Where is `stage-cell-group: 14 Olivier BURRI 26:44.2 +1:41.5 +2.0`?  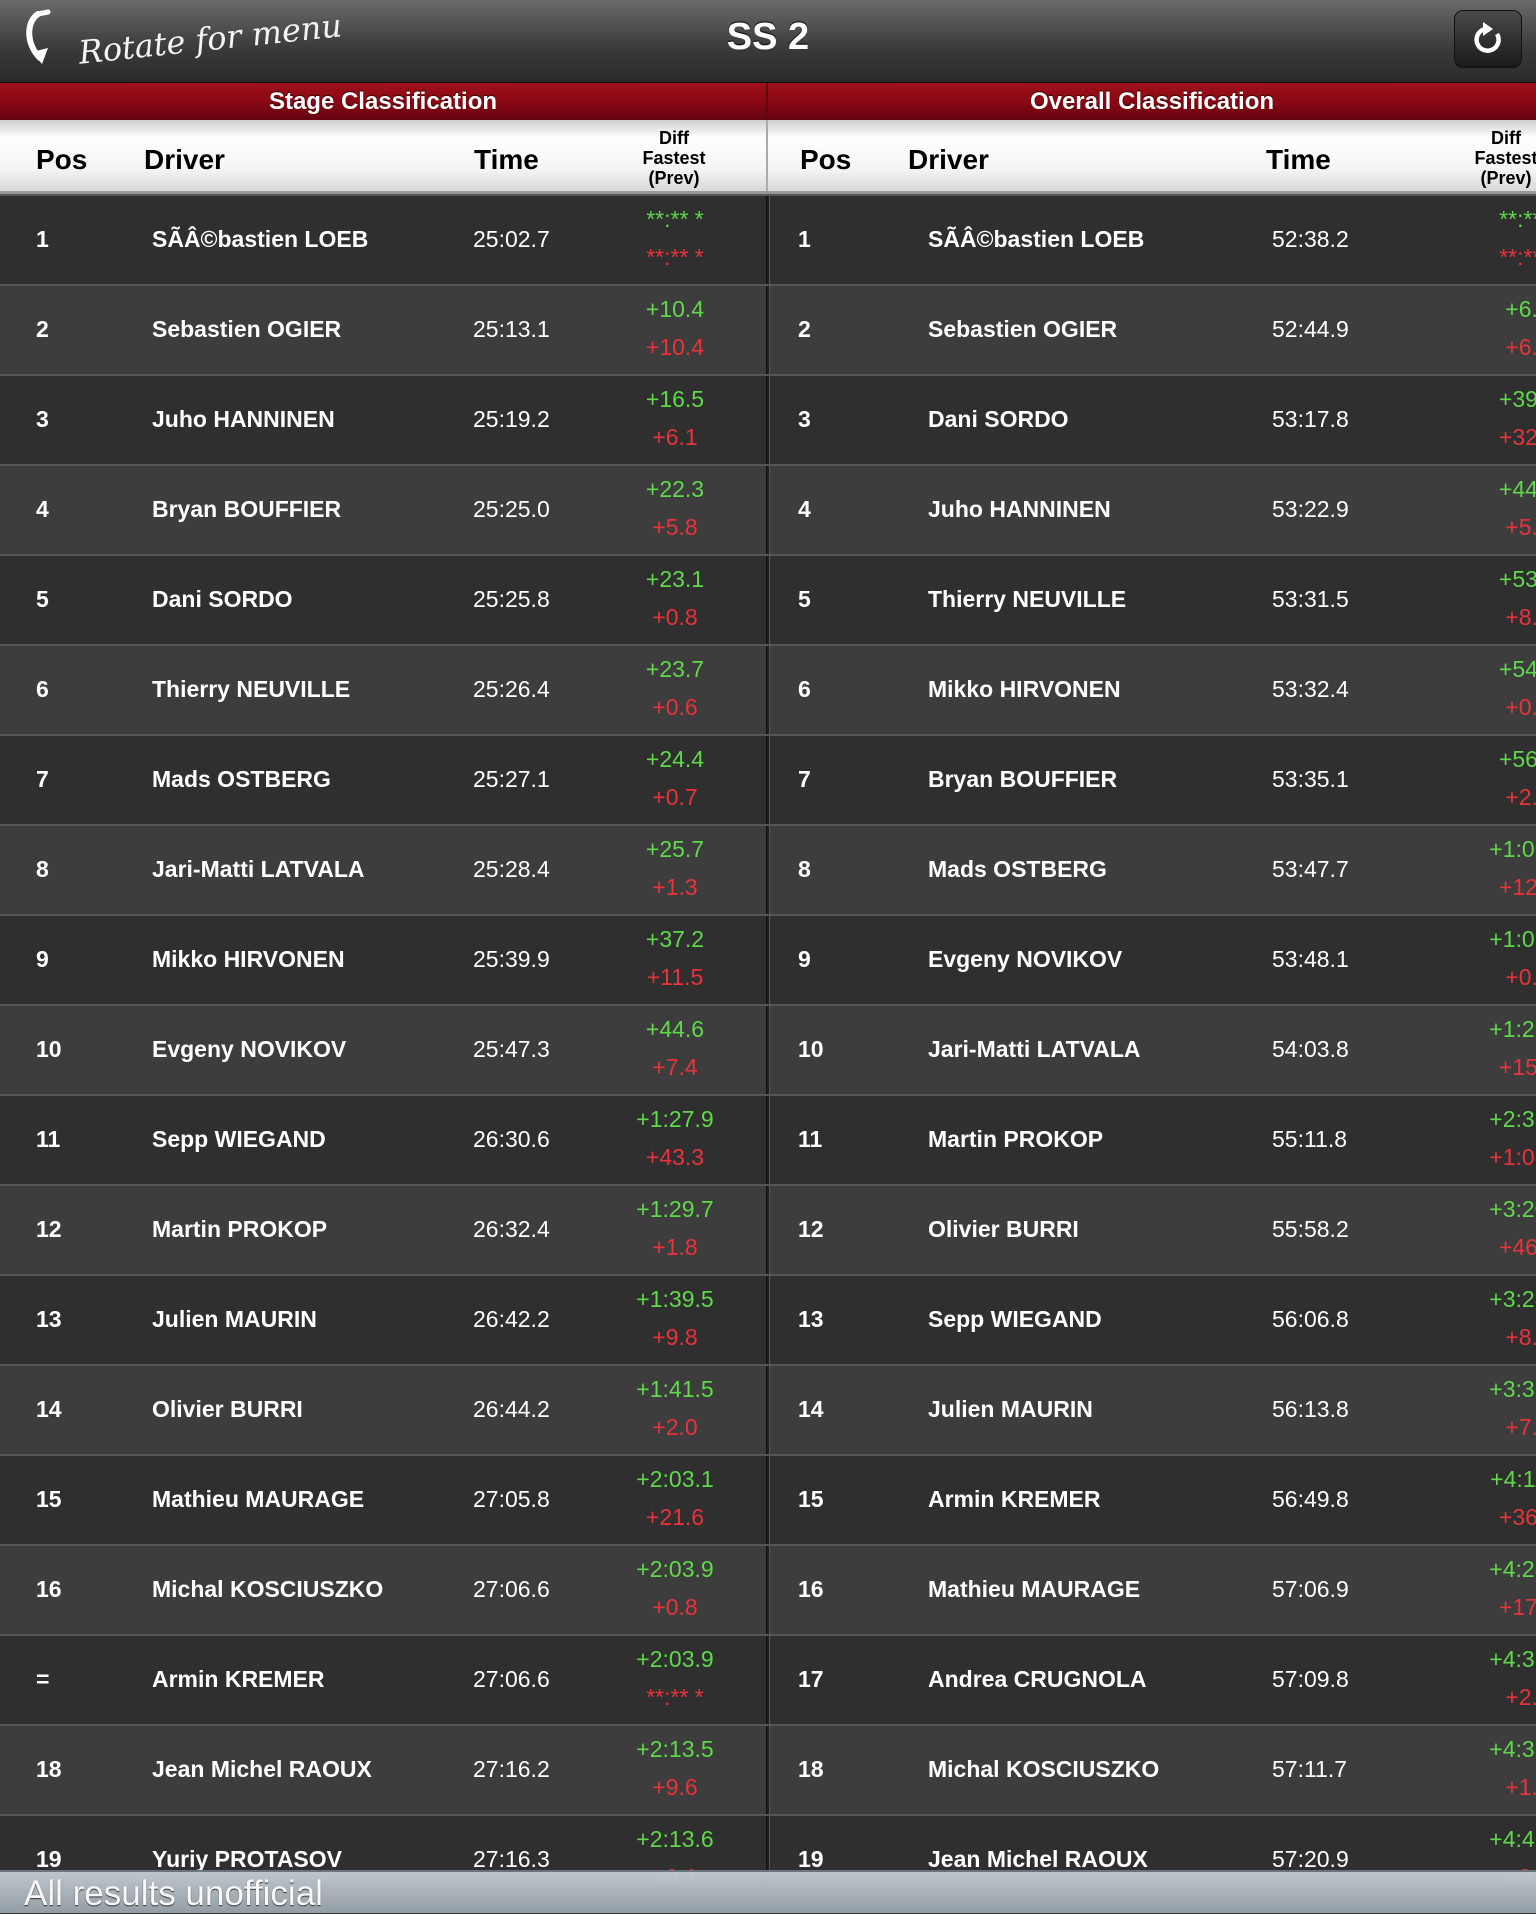 stage-cell-group: 14 Olivier BURRI 26:44.2 +1:41.5 +2.0 is located at coordinates (383, 1410).